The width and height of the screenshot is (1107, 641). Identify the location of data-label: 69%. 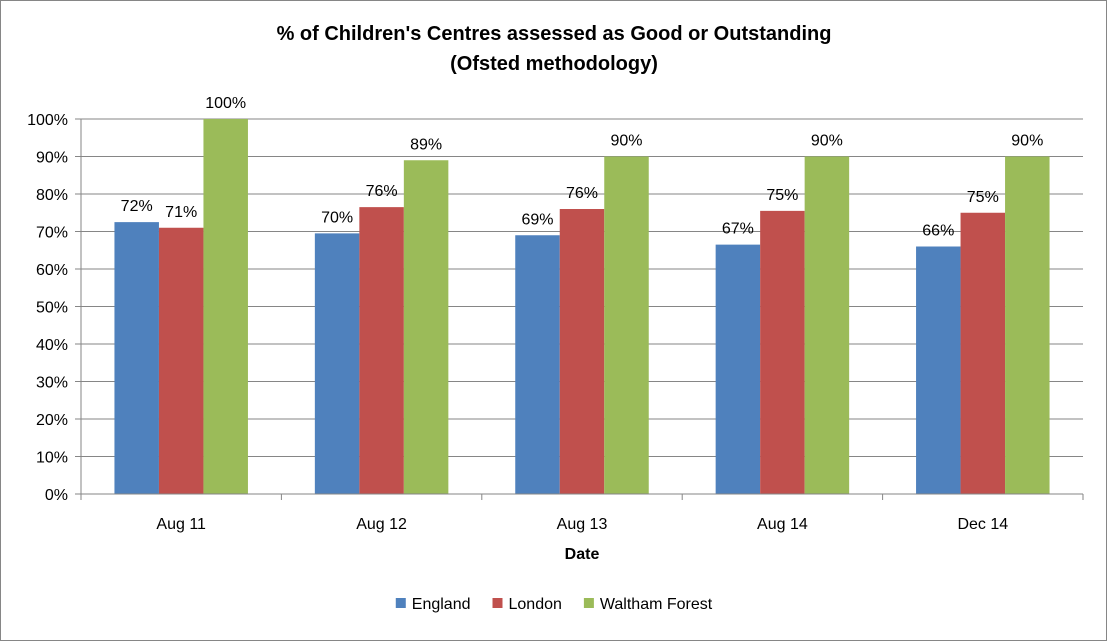
(537, 219).